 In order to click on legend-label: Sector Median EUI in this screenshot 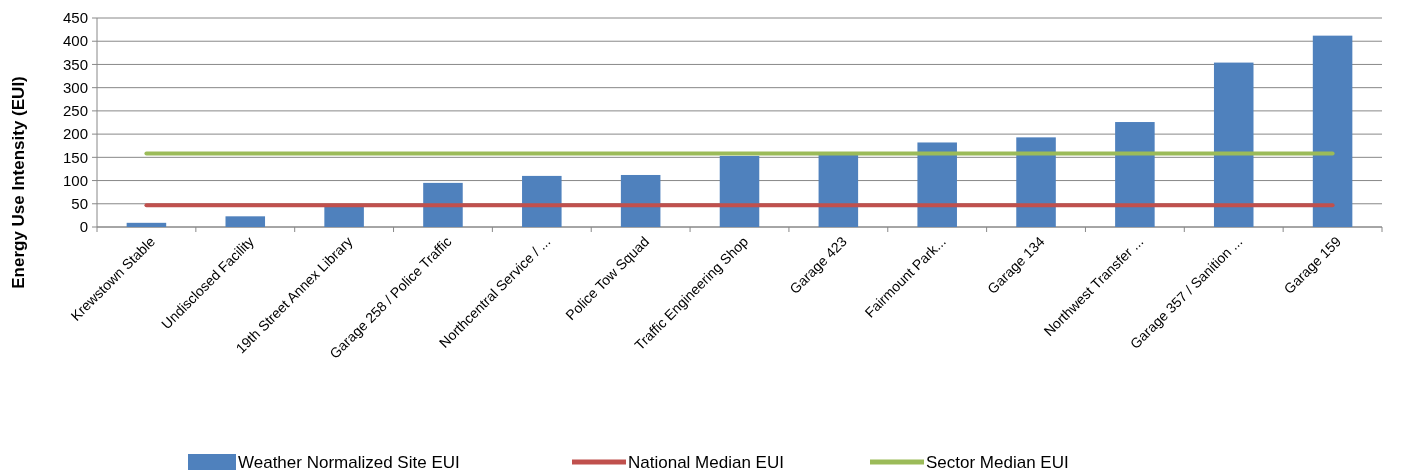, I will do `click(997, 461)`.